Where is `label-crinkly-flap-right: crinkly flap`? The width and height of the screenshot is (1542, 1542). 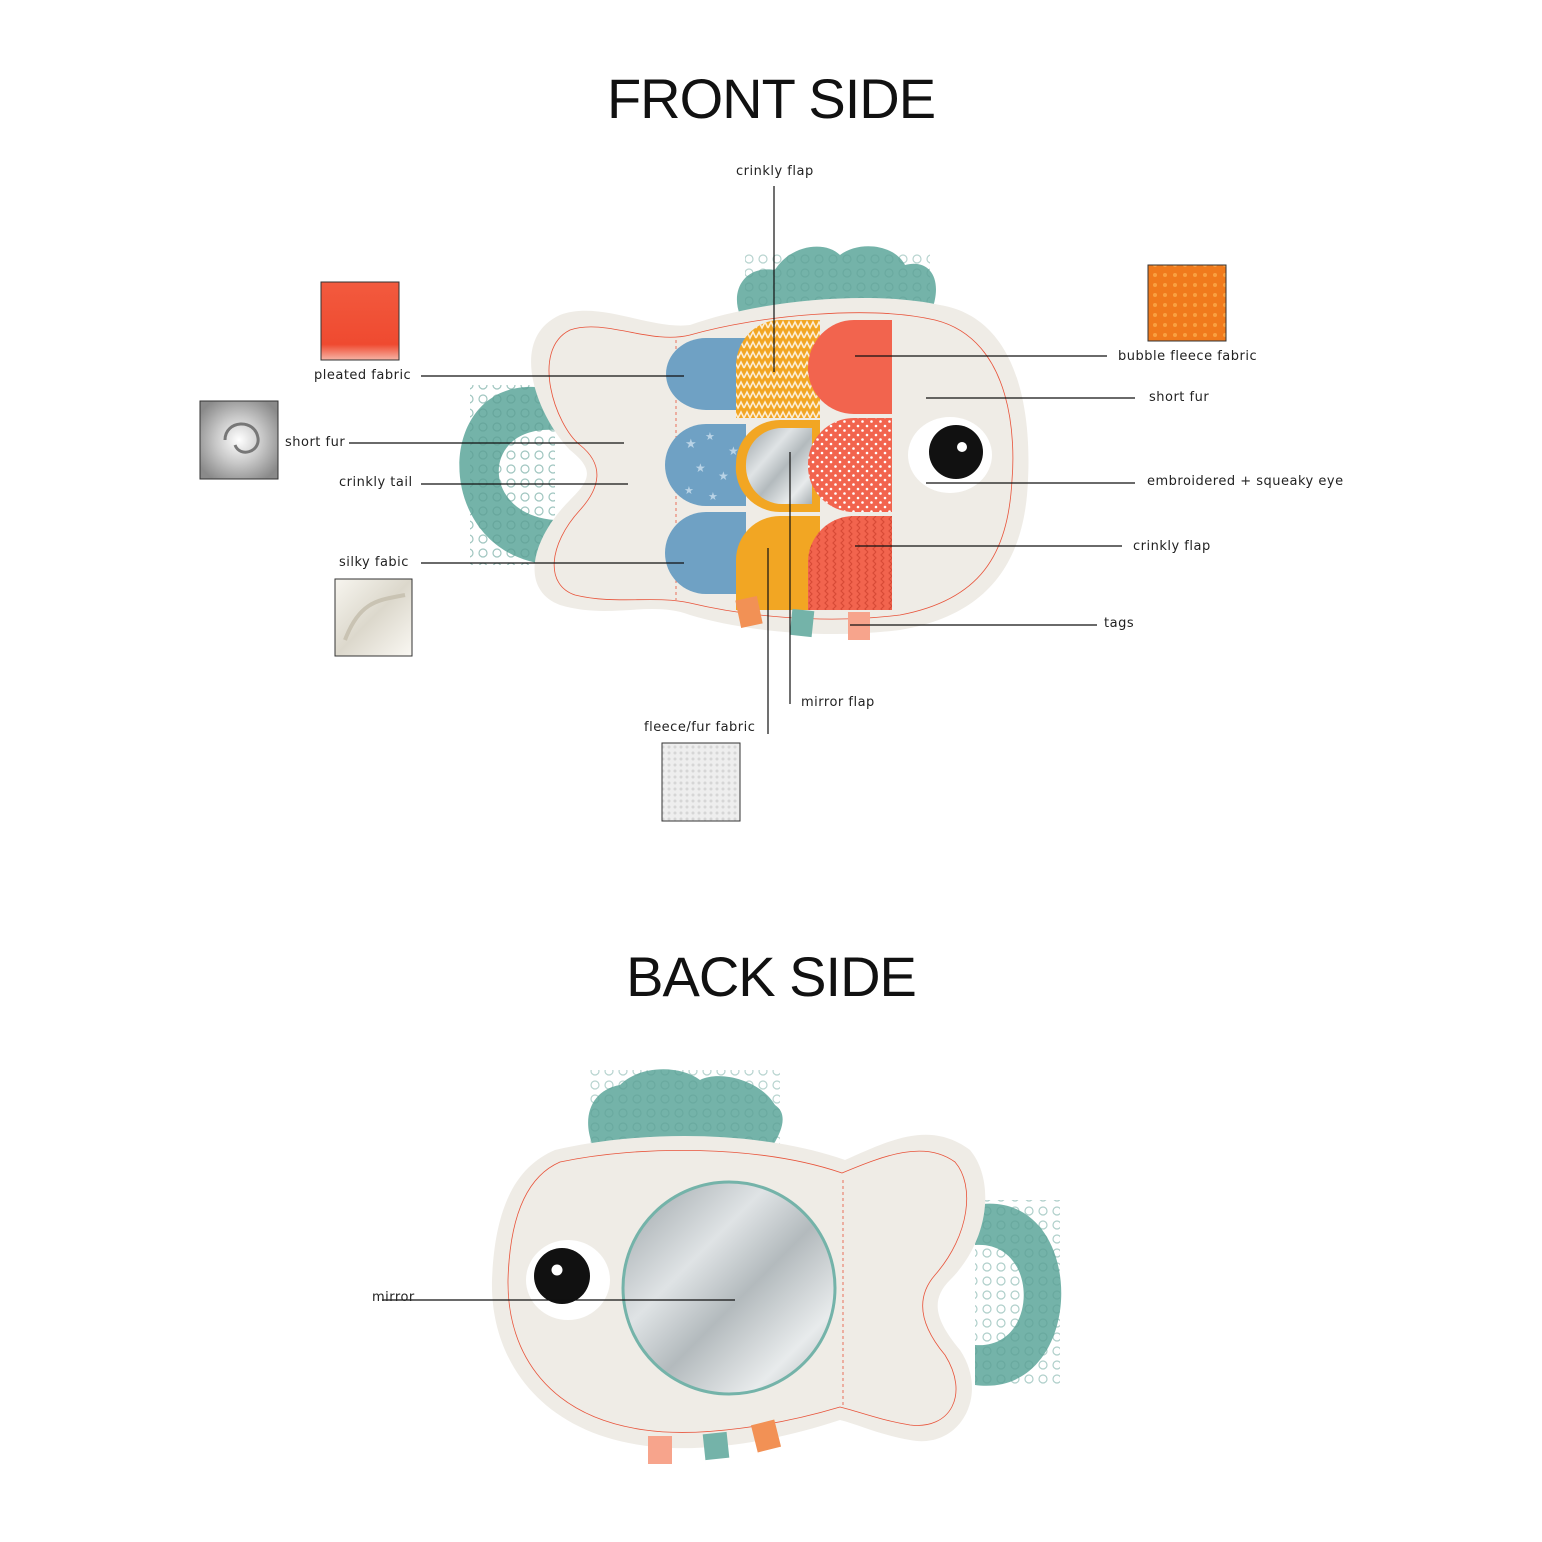 label-crinkly-flap-right: crinkly flap is located at coordinates (1172, 546).